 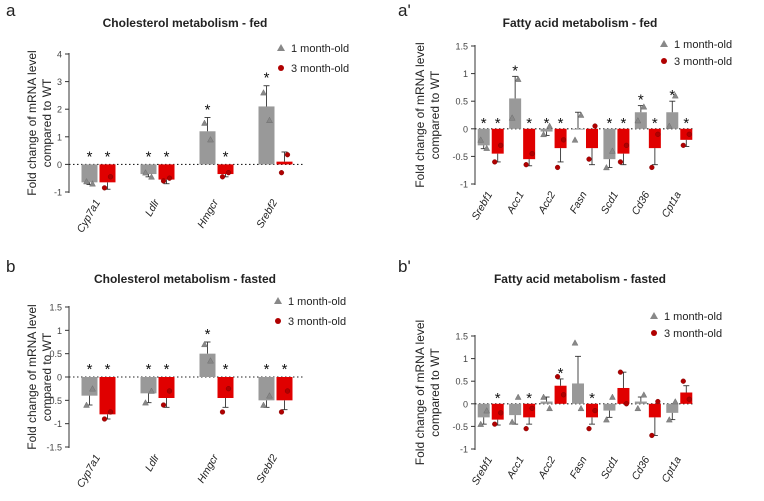 What do you see at coordinates (460, 157) in the screenshot?
I see `y-tick-label: -0.5` at bounding box center [460, 157].